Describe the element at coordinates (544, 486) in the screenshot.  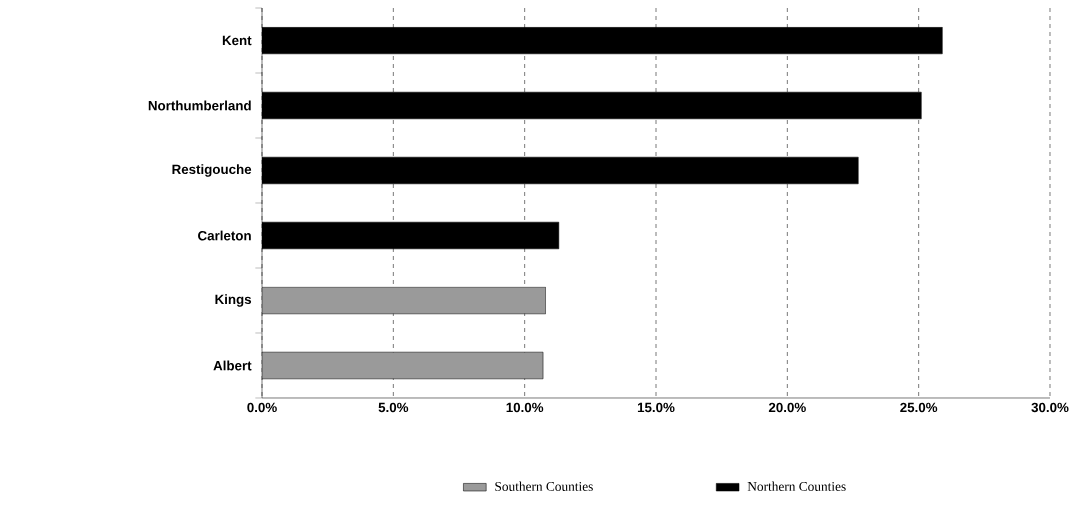
I see `legend-label: Southern Counties` at that location.